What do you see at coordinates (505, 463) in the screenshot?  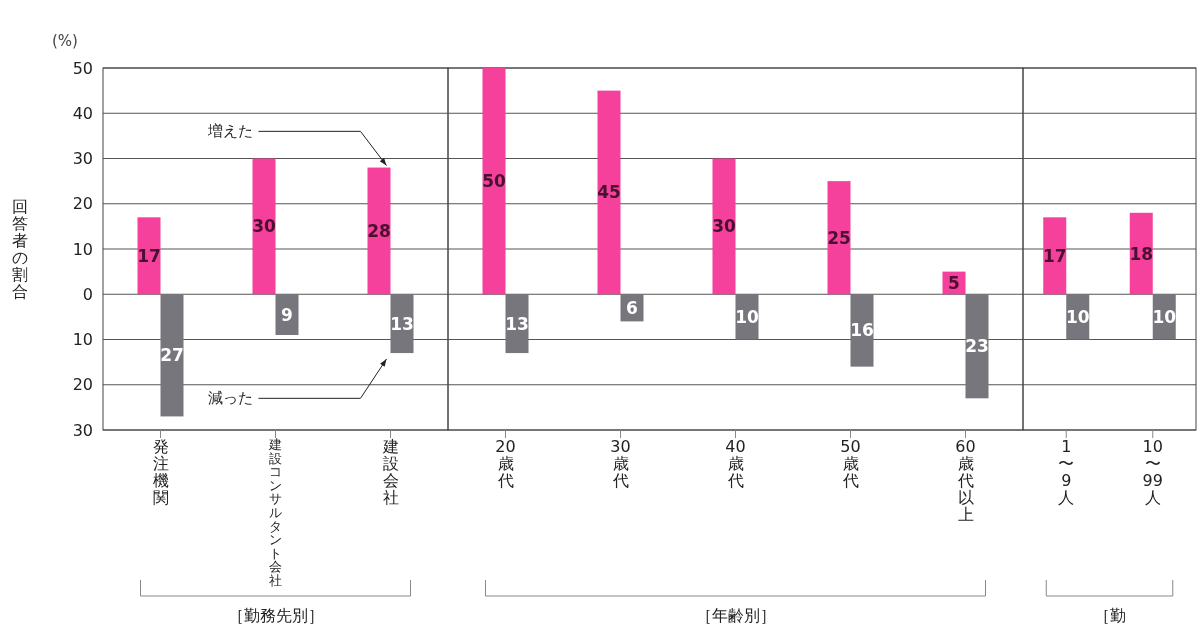 I see `x-tick-label: 20歳代` at bounding box center [505, 463].